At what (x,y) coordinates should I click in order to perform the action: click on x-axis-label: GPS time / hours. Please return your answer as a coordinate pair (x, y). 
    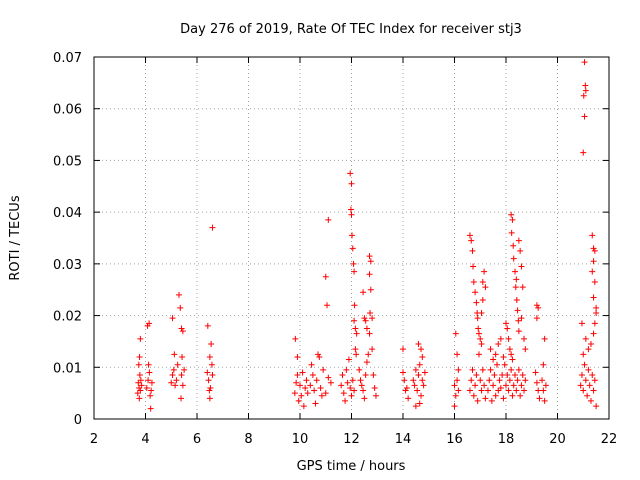
    Looking at the image, I should click on (351, 466).